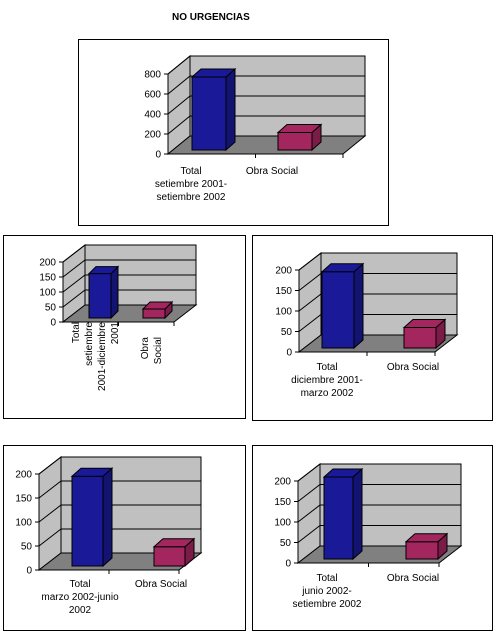  What do you see at coordinates (191, 184) in the screenshot?
I see `x-category-label: Total setiembre 2001- setiembre 2002` at bounding box center [191, 184].